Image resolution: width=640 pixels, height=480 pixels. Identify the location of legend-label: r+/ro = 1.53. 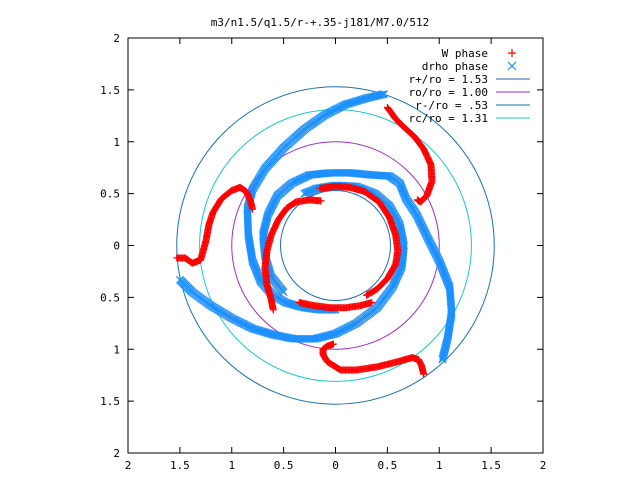
(448, 79).